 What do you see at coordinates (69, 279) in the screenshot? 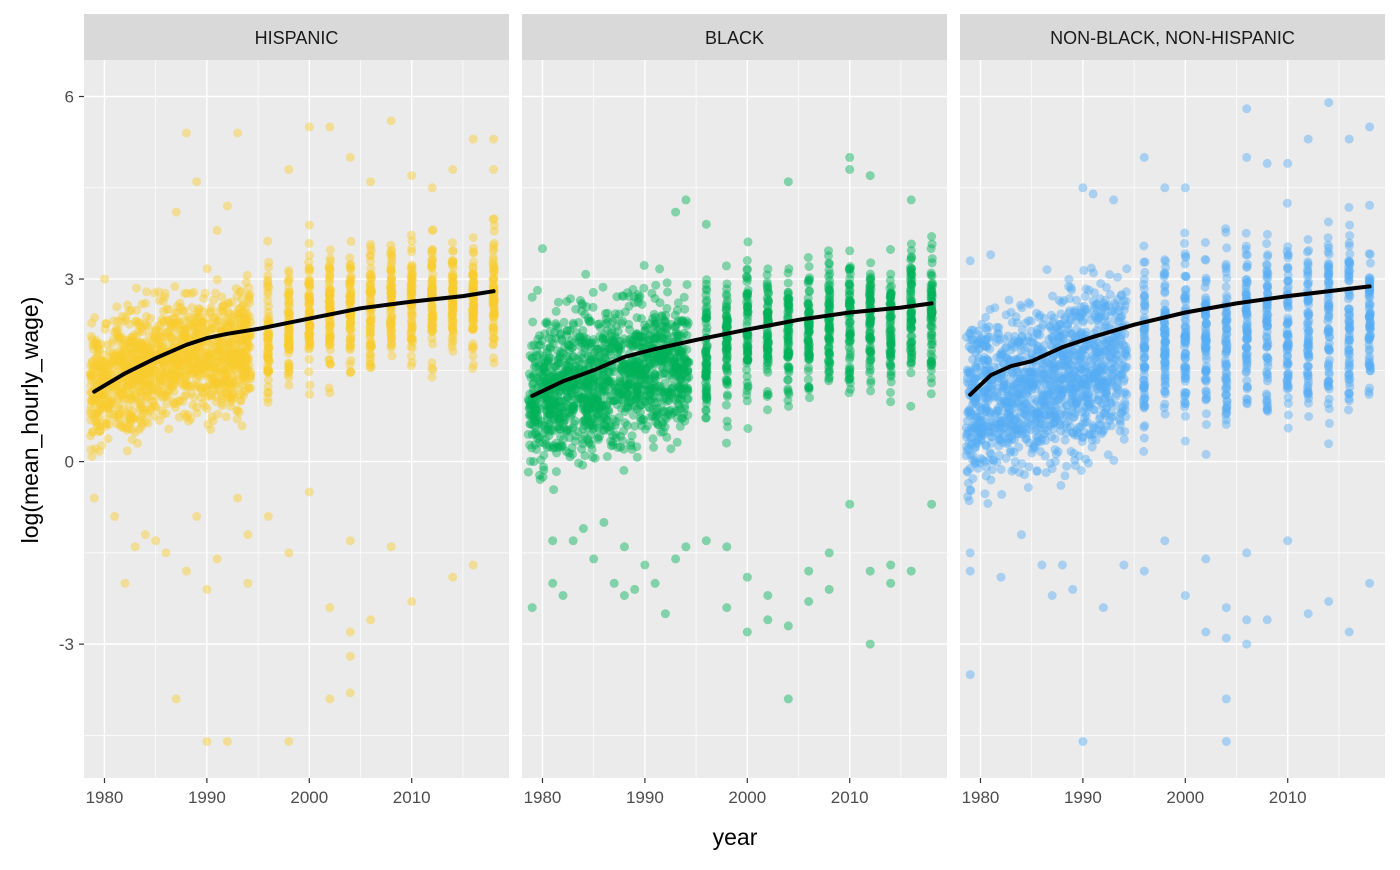
I see `y-tick-label: 3` at bounding box center [69, 279].